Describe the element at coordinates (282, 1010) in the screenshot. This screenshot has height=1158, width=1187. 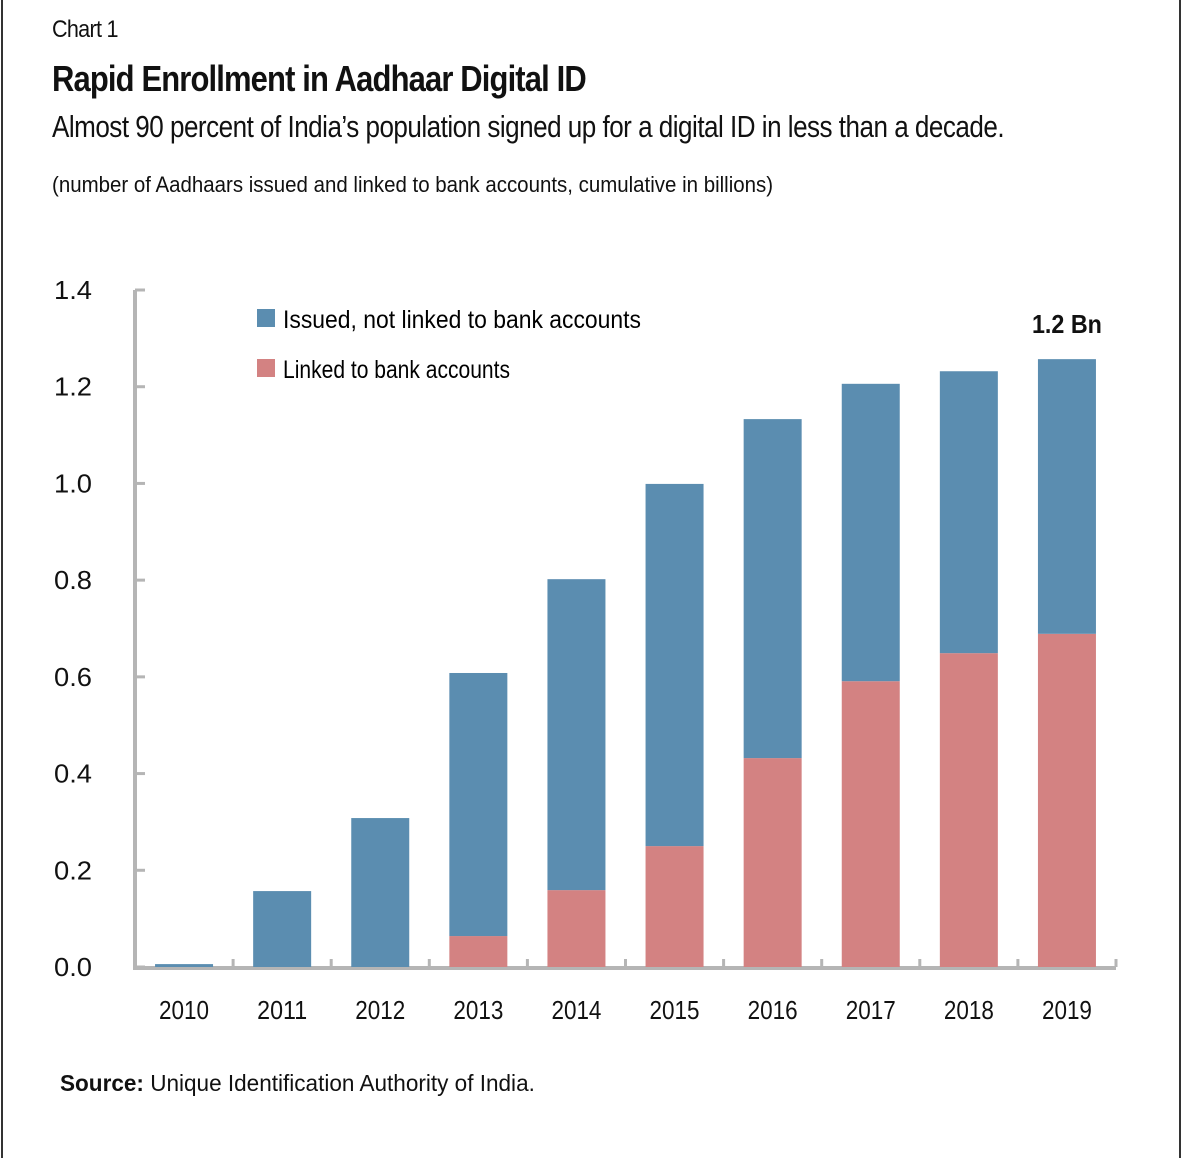
I see `x-tick-label: 2011` at that location.